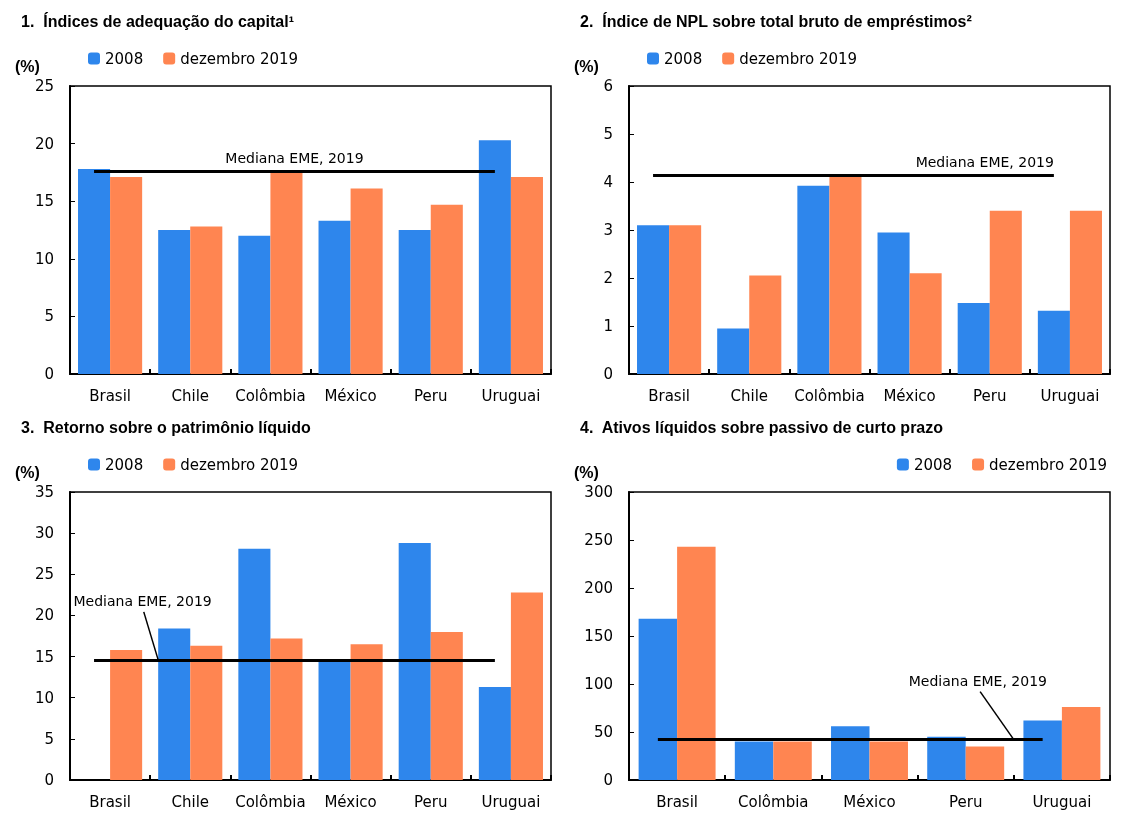 The width and height of the screenshot is (1131, 823). I want to click on chart-title: 2. Índice de NPL sobre total bruto de empréstimos², so click(776, 20).